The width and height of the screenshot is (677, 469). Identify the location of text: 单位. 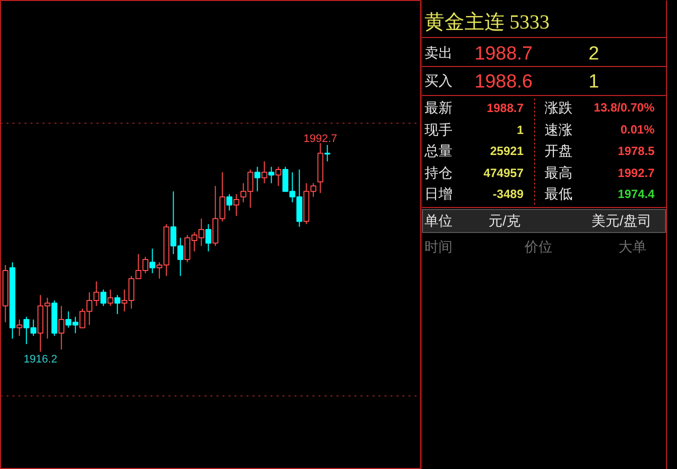
(438, 220).